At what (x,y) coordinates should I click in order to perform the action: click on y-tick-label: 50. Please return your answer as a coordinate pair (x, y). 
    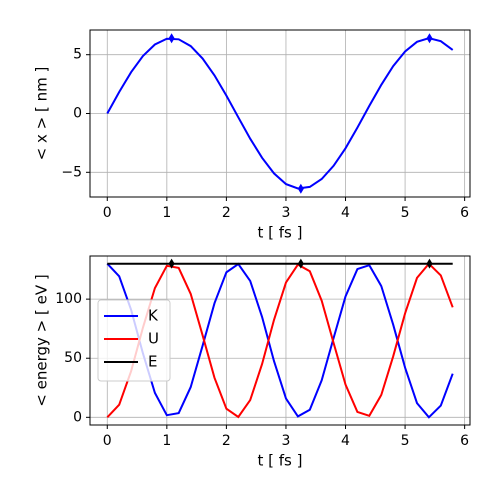
    Looking at the image, I should click on (73, 358).